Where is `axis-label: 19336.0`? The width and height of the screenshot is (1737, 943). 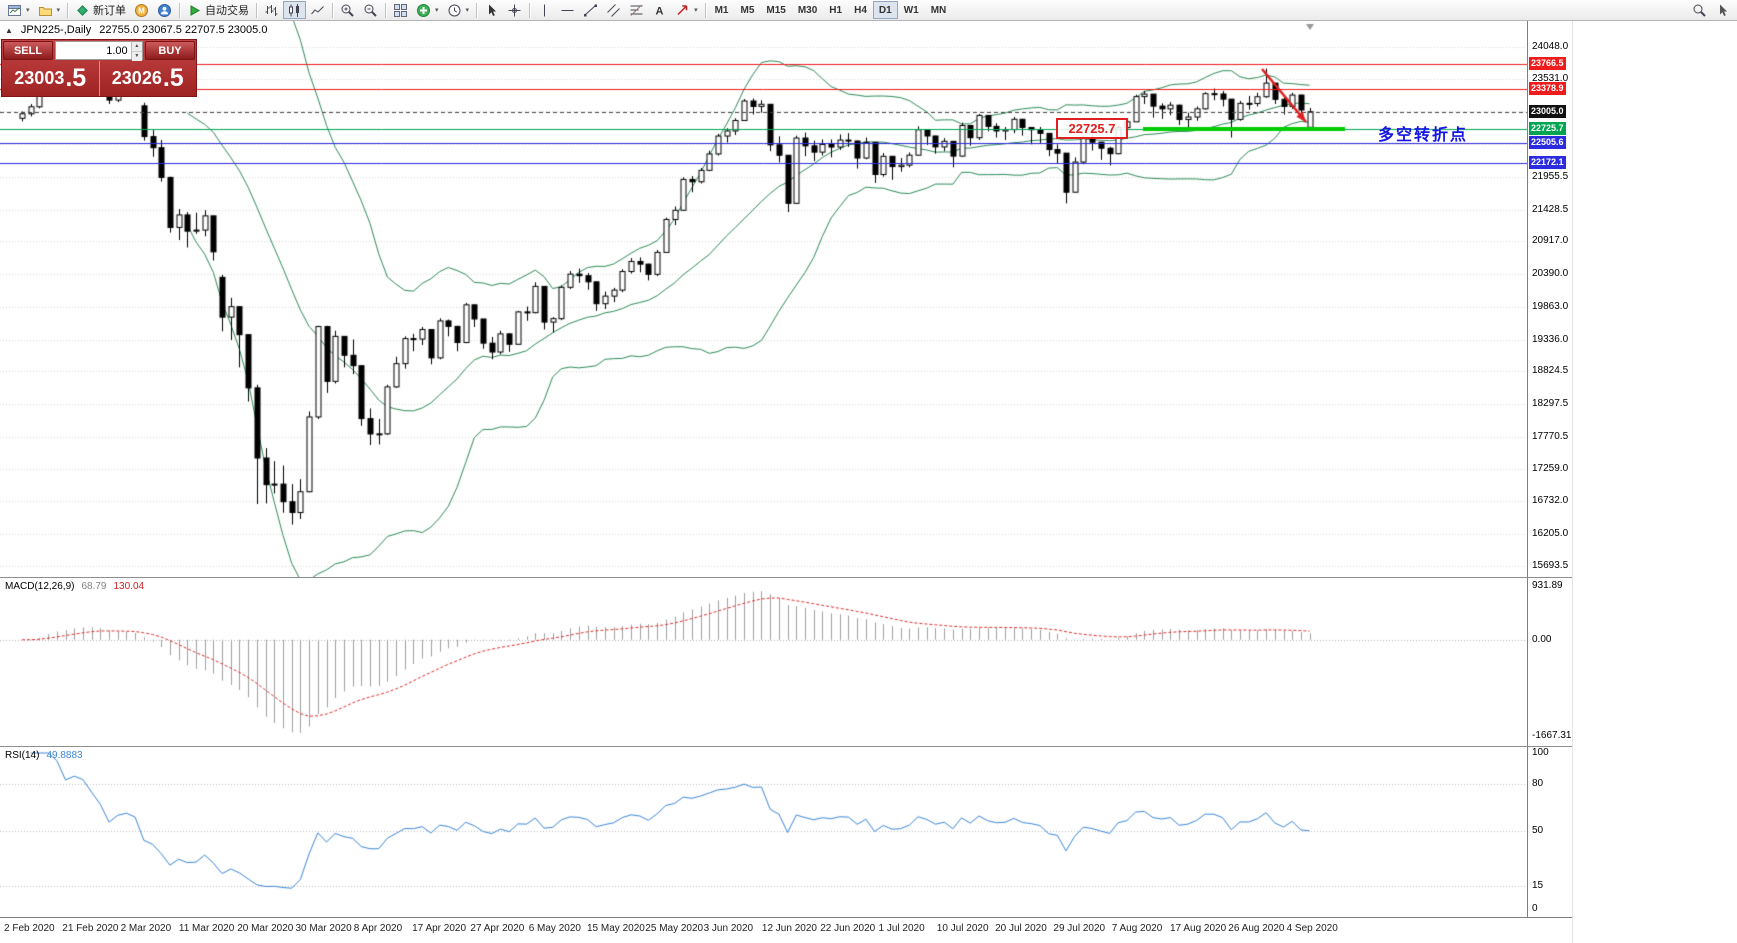
axis-label: 19336.0 is located at coordinates (1550, 339).